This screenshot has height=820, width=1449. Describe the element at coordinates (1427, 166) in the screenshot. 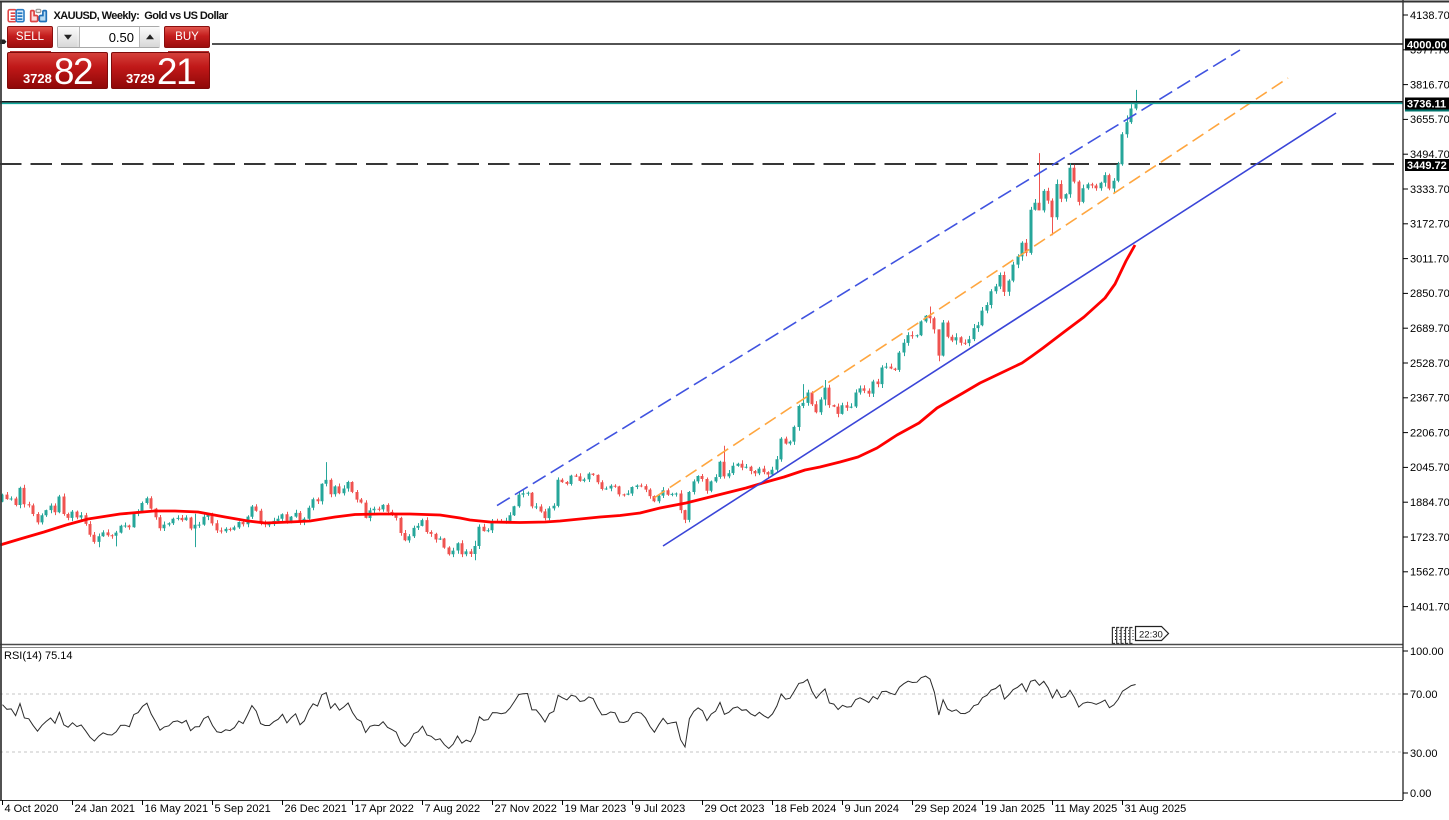

I see `svg-text: 3449.72` at that location.